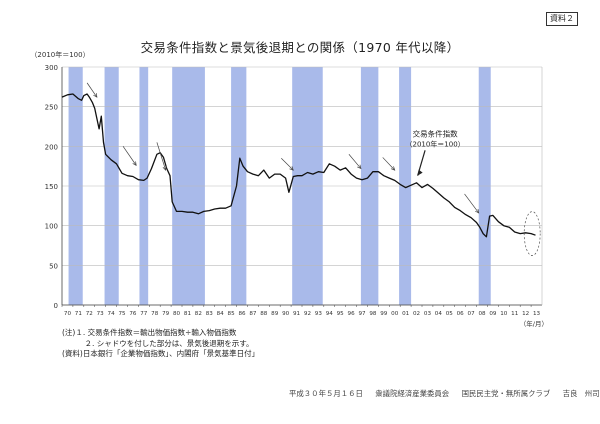 This screenshot has height=424, width=600. What do you see at coordinates (221, 314) in the screenshot?
I see `xtick-label-84: 84` at bounding box center [221, 314].